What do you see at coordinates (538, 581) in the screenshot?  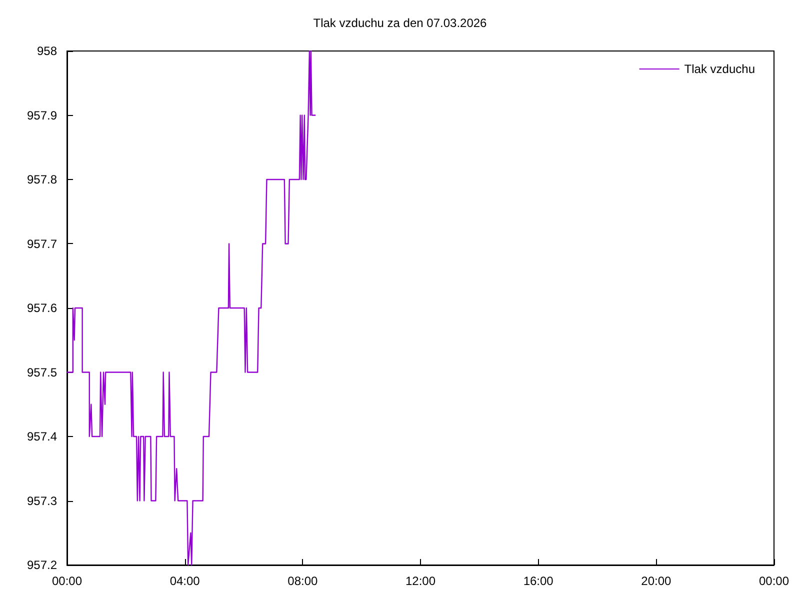 I see `x-tick-label: 16:00` at bounding box center [538, 581].